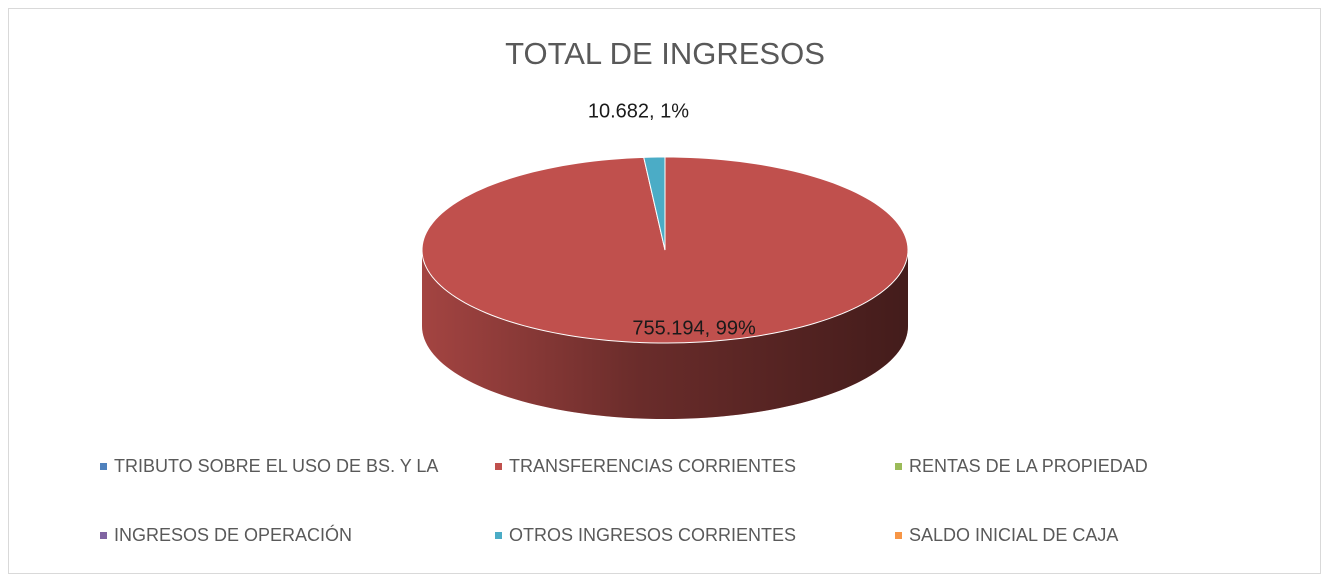 This screenshot has width=1329, height=574. Describe the element at coordinates (652, 466) in the screenshot. I see `legend-label: TRANSFERENCIAS CORRIENTES` at that location.